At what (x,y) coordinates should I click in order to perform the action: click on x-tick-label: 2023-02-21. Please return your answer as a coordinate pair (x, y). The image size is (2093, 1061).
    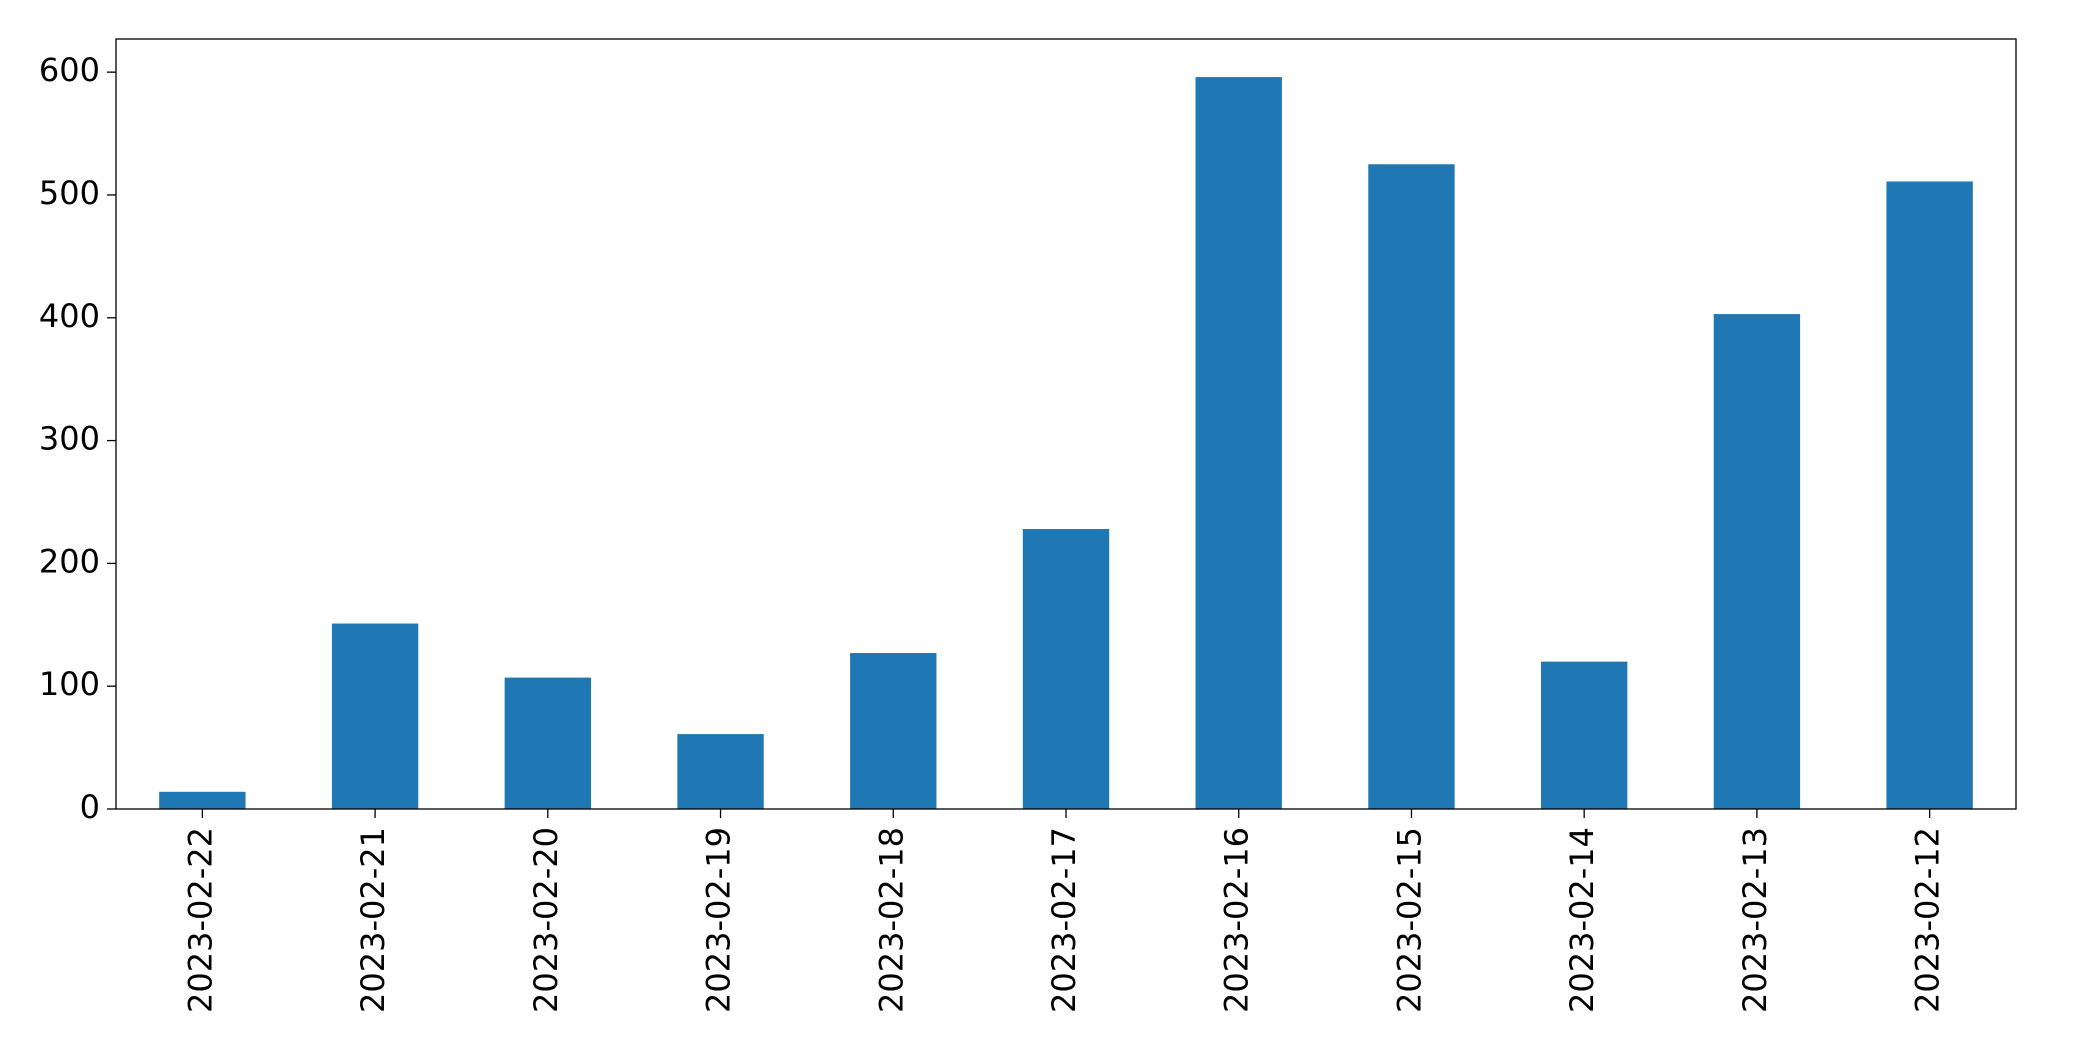
    Looking at the image, I should click on (373, 920).